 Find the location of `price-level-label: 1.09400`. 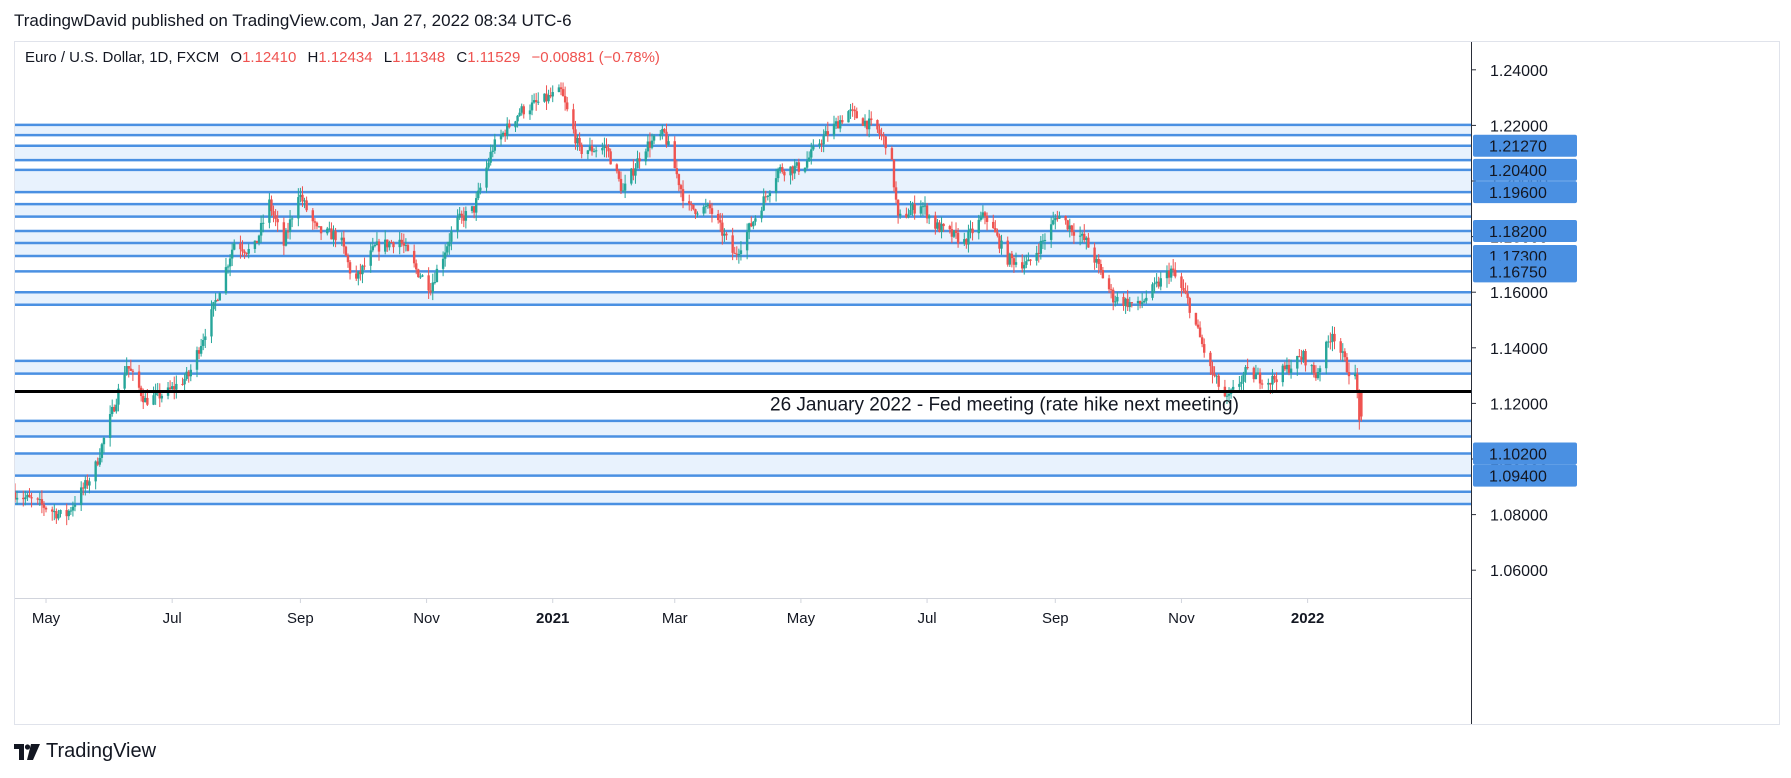

price-level-label: 1.09400 is located at coordinates (1525, 475).